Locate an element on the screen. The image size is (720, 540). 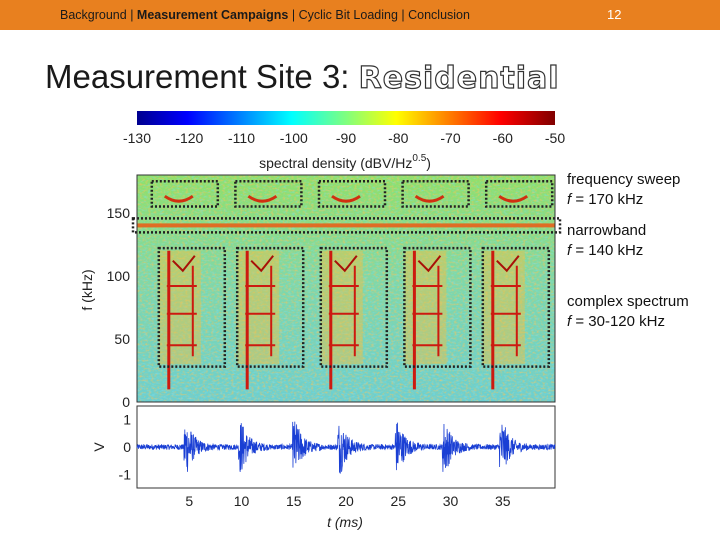
frequency-ticks: 0 50 100 150 is located at coordinates (119, 307).